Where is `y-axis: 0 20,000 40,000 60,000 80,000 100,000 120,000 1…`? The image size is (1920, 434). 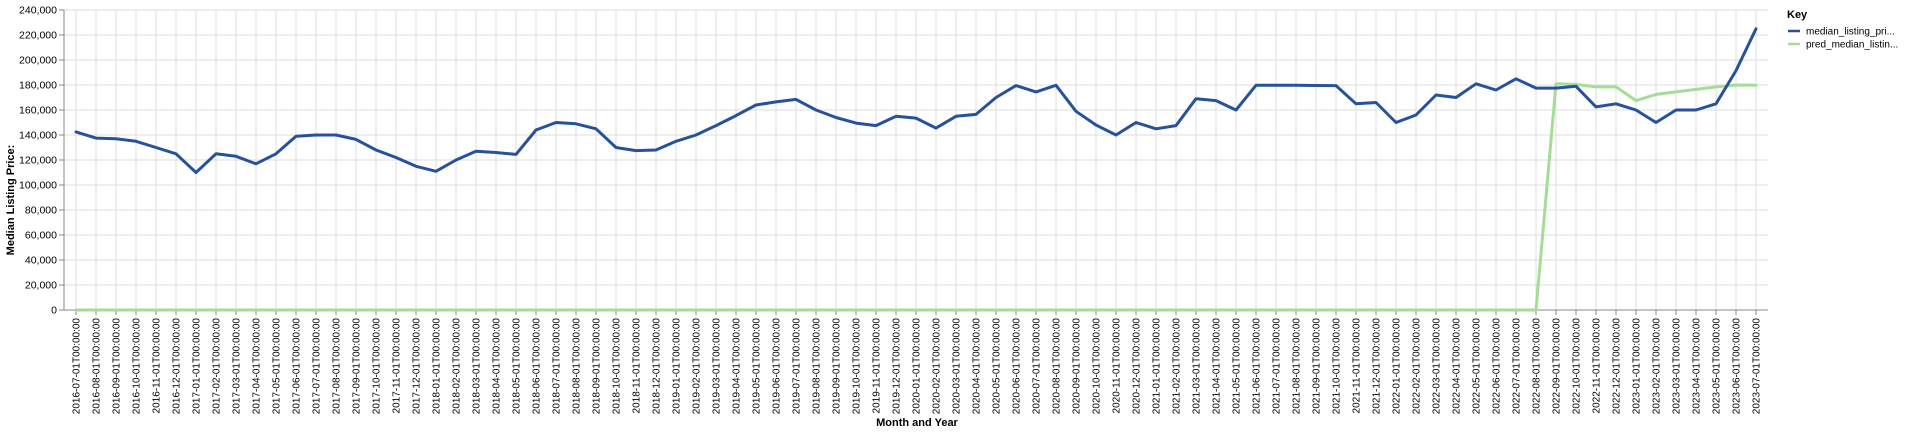 y-axis: 0 20,000 40,000 60,000 80,000 100,000 120,000 1… is located at coordinates (42, 161).